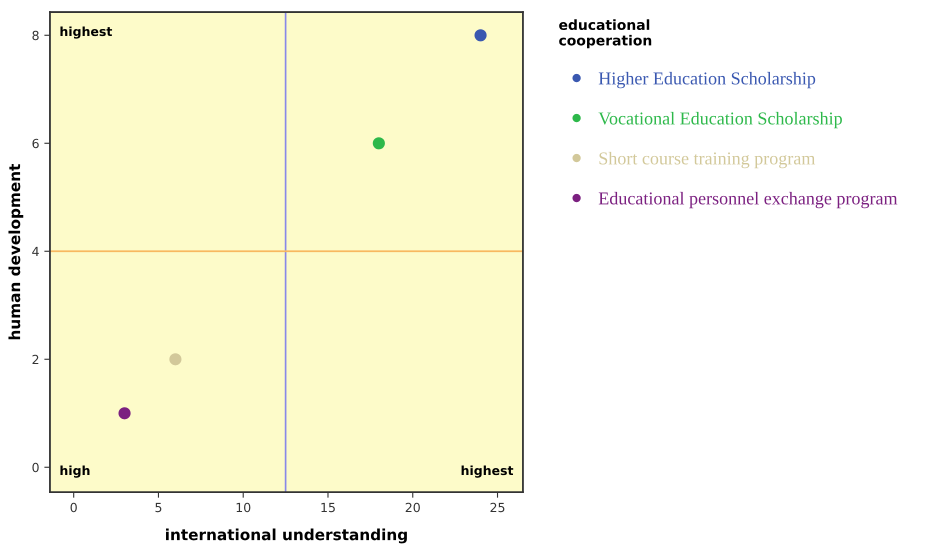 This screenshot has width=932, height=548. I want to click on y-tick-label: 8, so click(35, 35).